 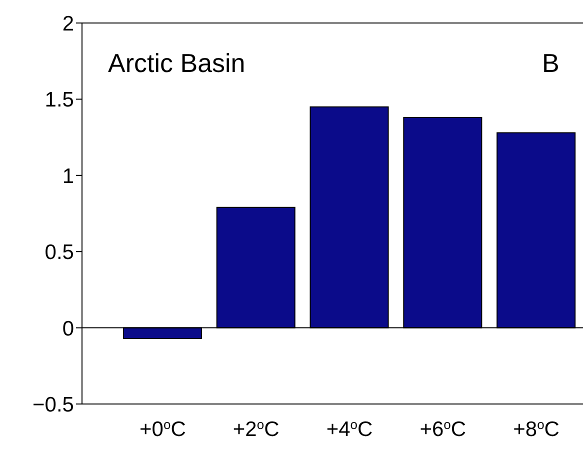 I want to click on y-tick-label: −0.5, so click(x=53, y=404).